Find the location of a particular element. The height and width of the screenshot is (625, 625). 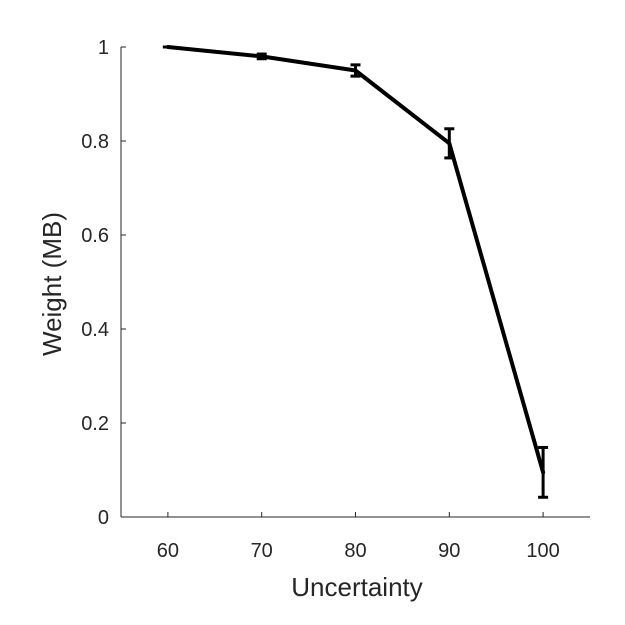

y-axis-label: Weight (MB) is located at coordinates (52, 284).